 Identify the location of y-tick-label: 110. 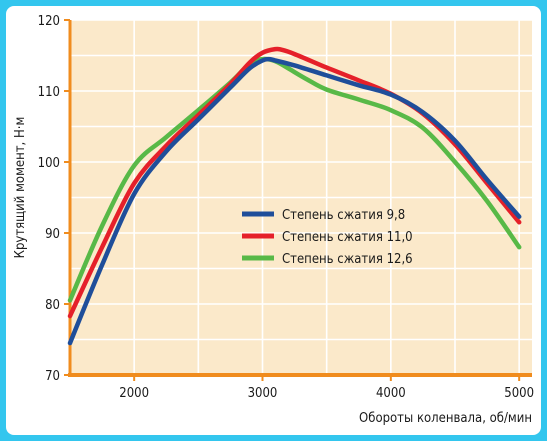
(49, 92).